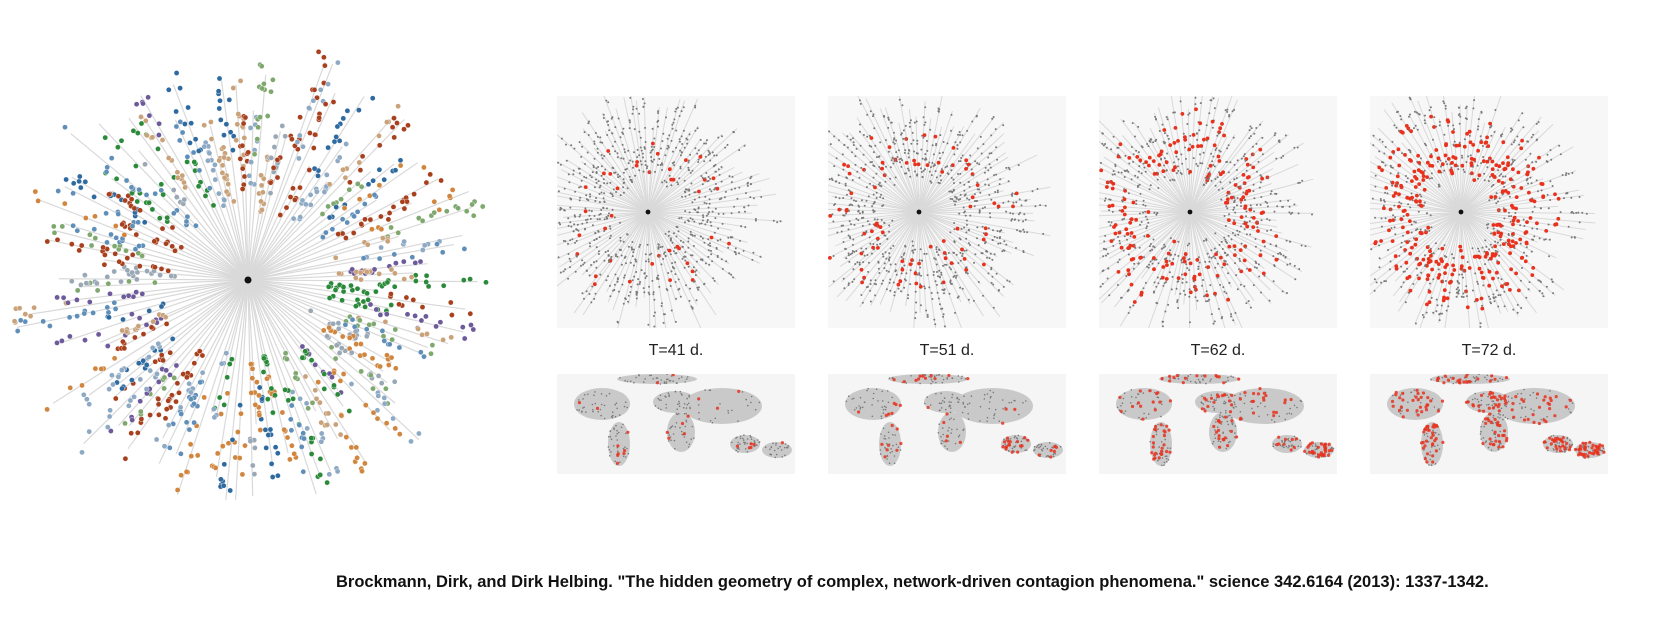 This screenshot has width=1659, height=618. What do you see at coordinates (1218, 350) in the screenshot?
I see `time-label: T=62 d.` at bounding box center [1218, 350].